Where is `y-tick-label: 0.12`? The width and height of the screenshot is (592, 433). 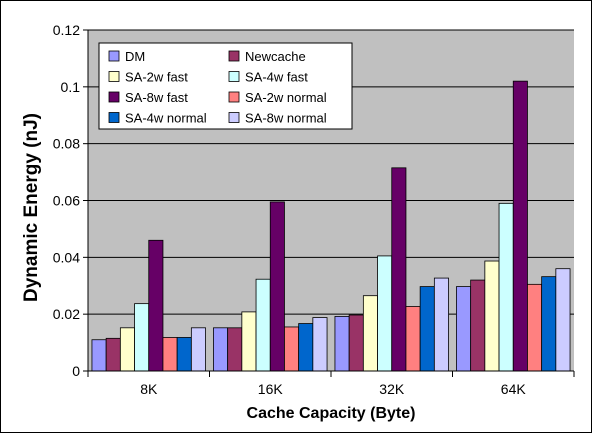 y-tick-label: 0.12 is located at coordinates (66, 30).